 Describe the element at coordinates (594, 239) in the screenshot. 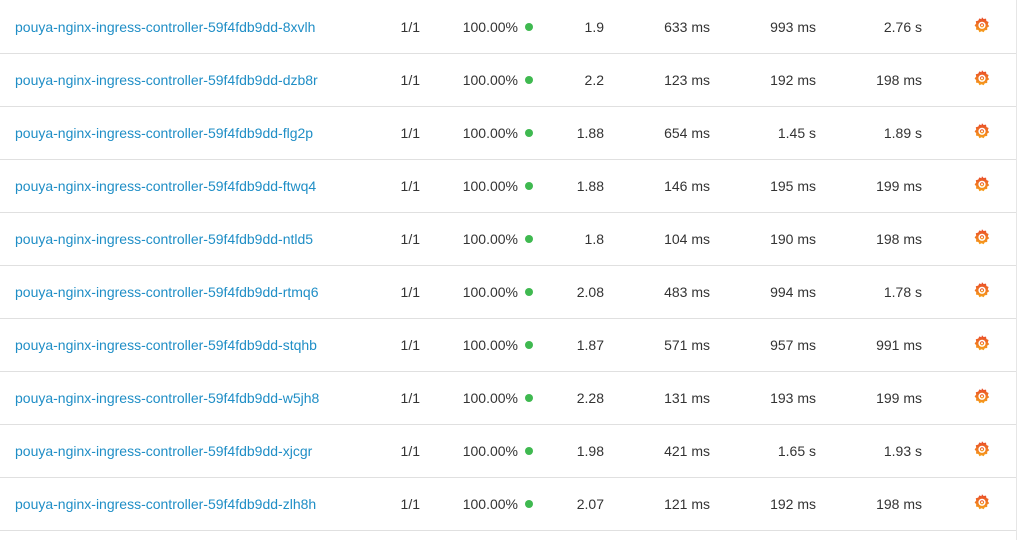

I see `rps-value: 1.8` at that location.